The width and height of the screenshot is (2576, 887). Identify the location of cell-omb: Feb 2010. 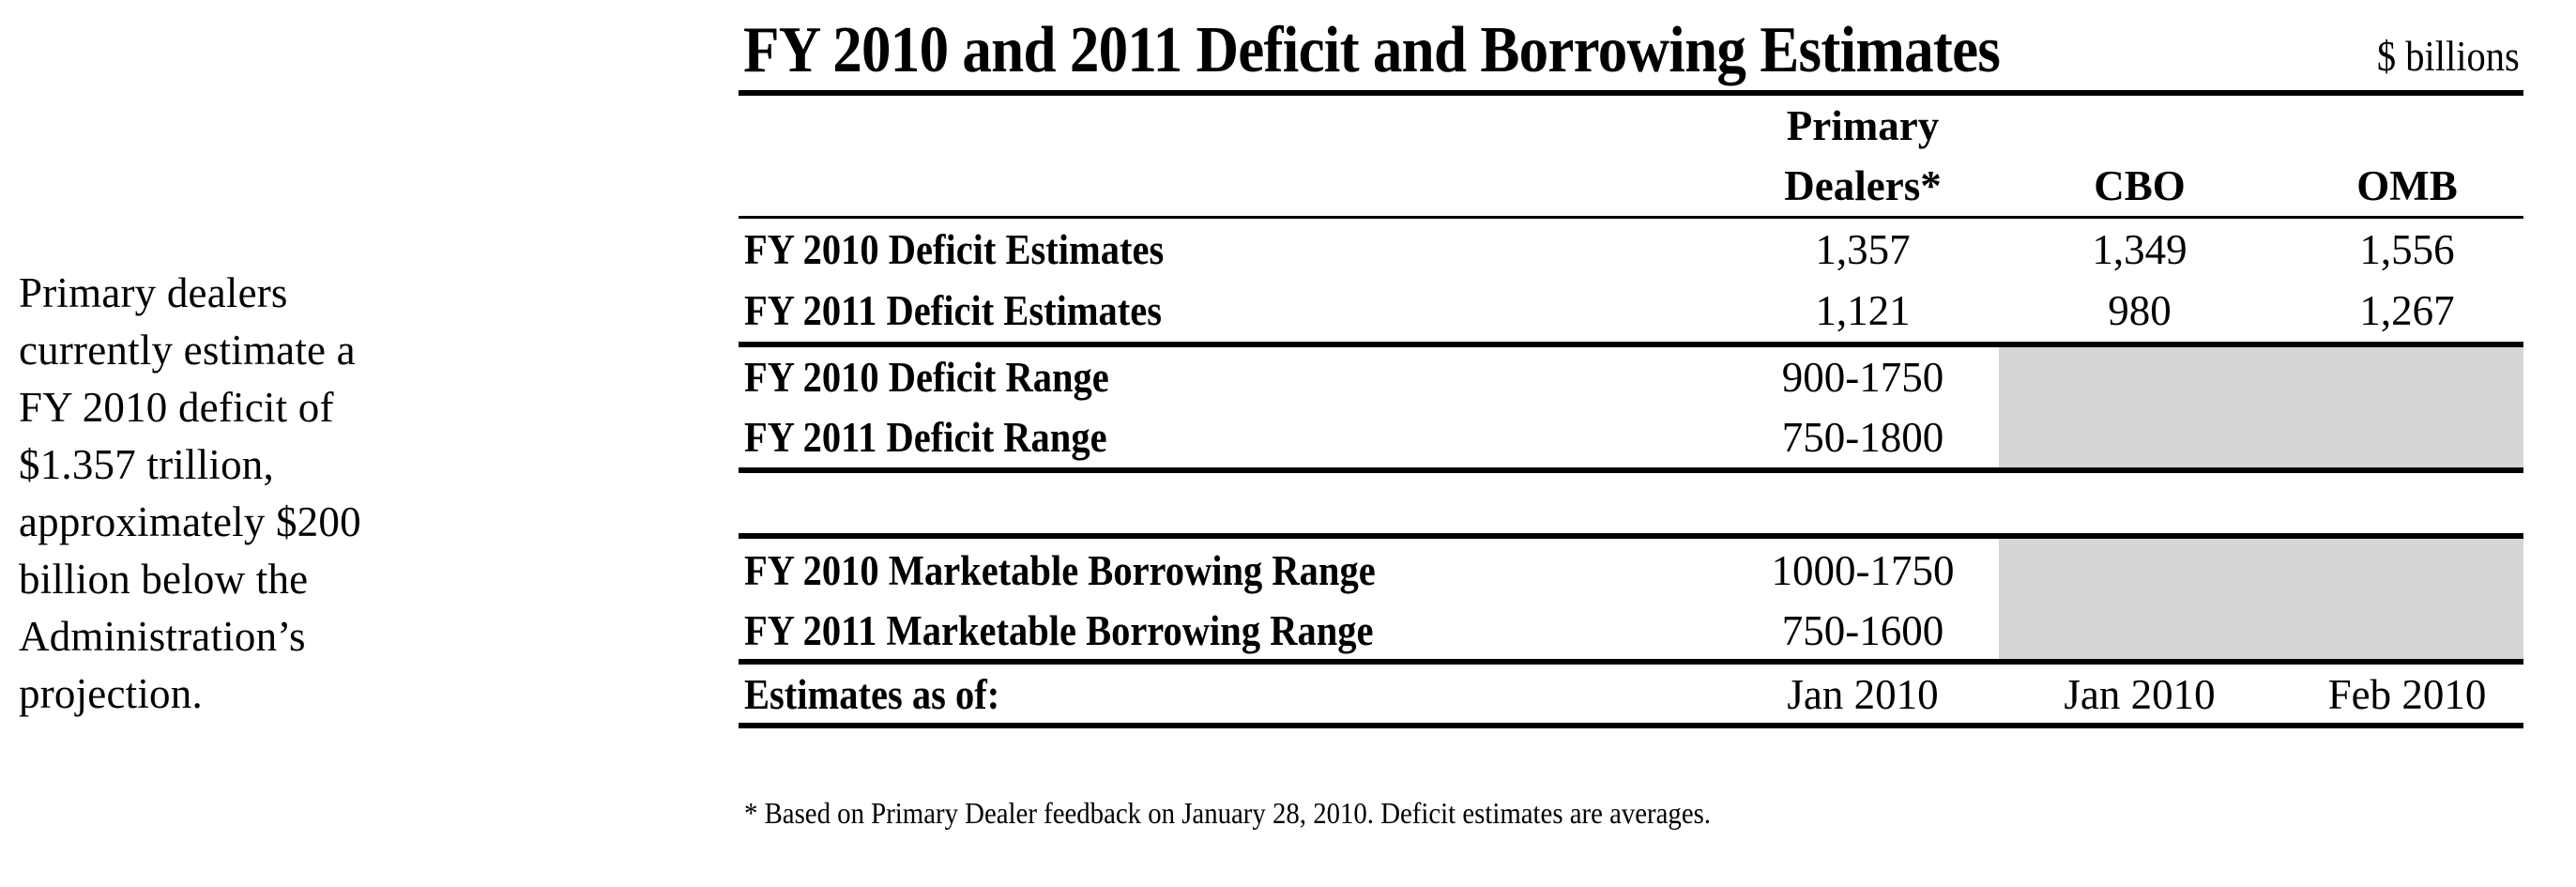
(2407, 694).